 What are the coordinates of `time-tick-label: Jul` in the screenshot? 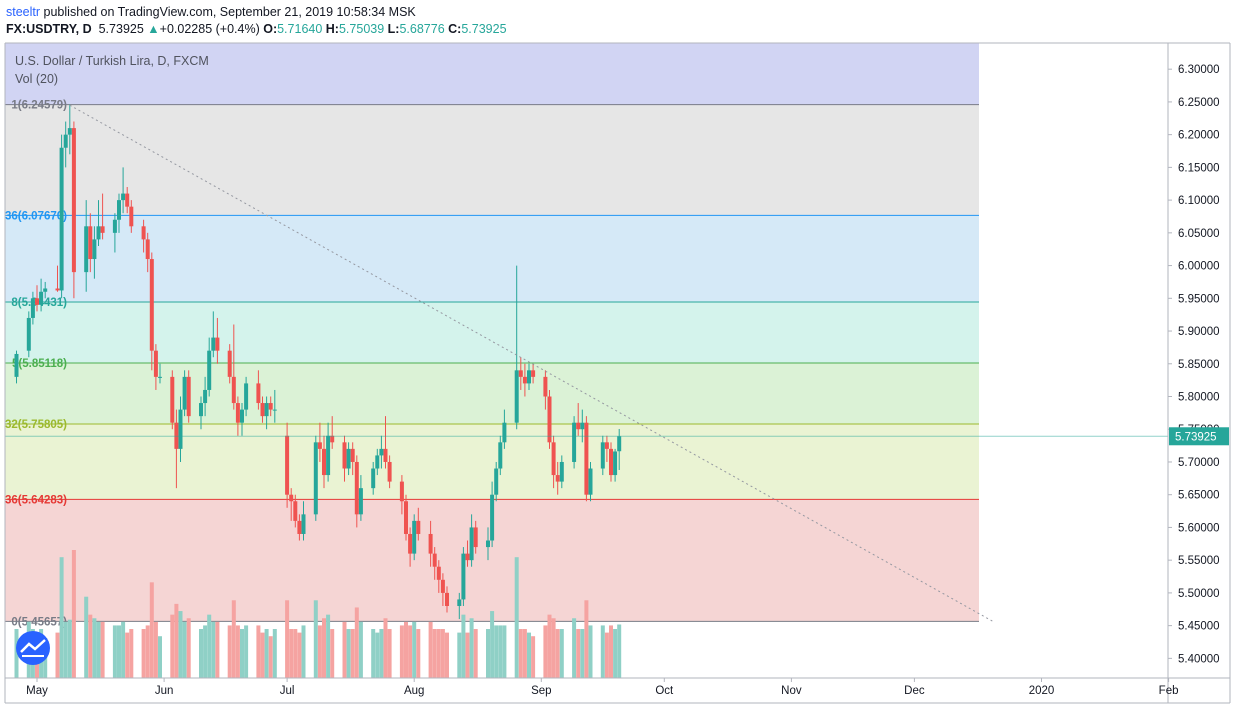 It's located at (287, 691).